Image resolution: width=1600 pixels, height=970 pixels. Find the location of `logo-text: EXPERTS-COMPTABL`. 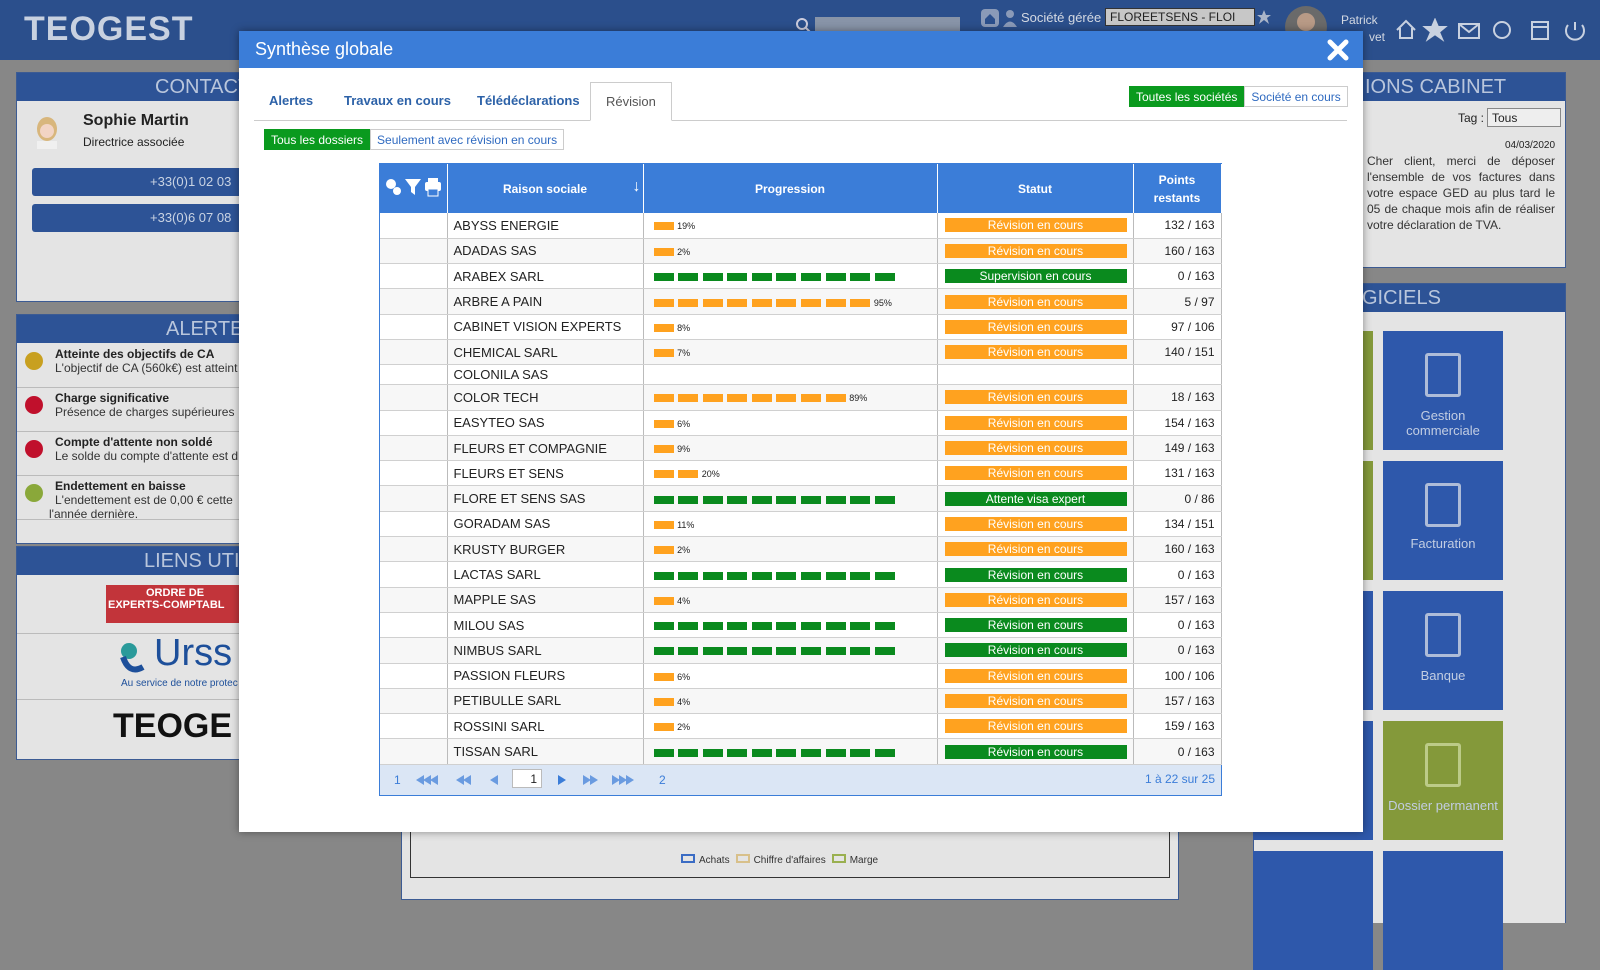

logo-text: EXPERTS-COMPTABL is located at coordinates (182, 605).